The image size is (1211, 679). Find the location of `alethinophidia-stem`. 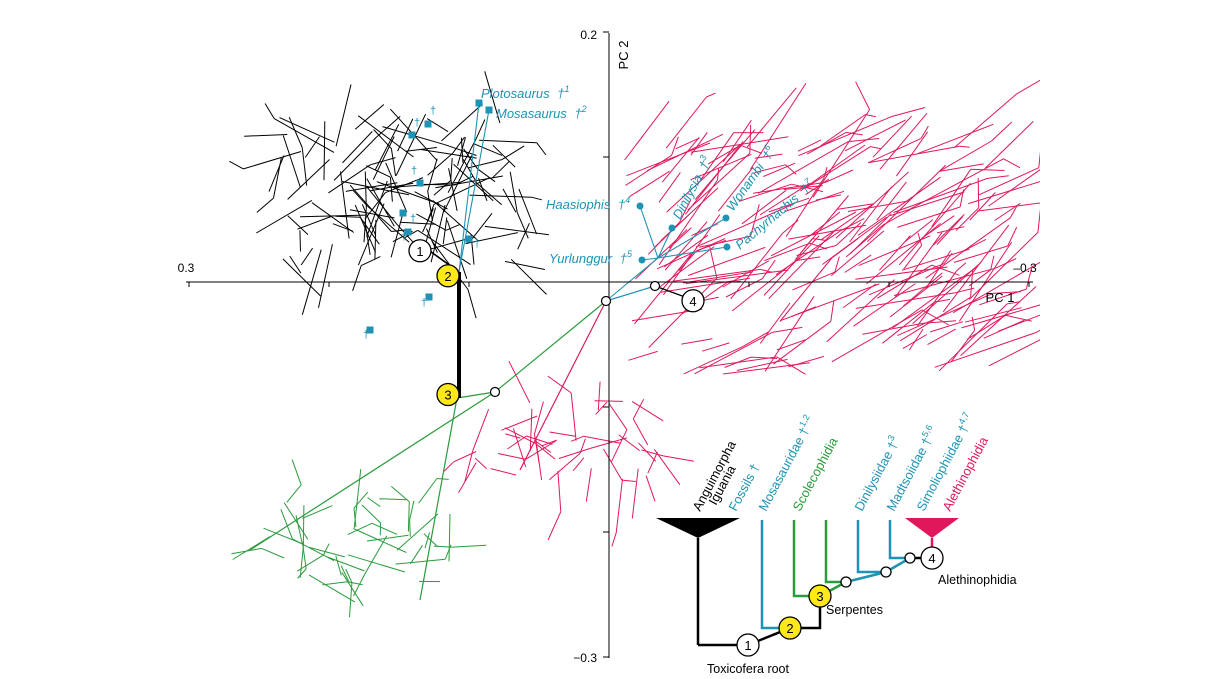

alethinophidia-stem is located at coordinates (670, 291).